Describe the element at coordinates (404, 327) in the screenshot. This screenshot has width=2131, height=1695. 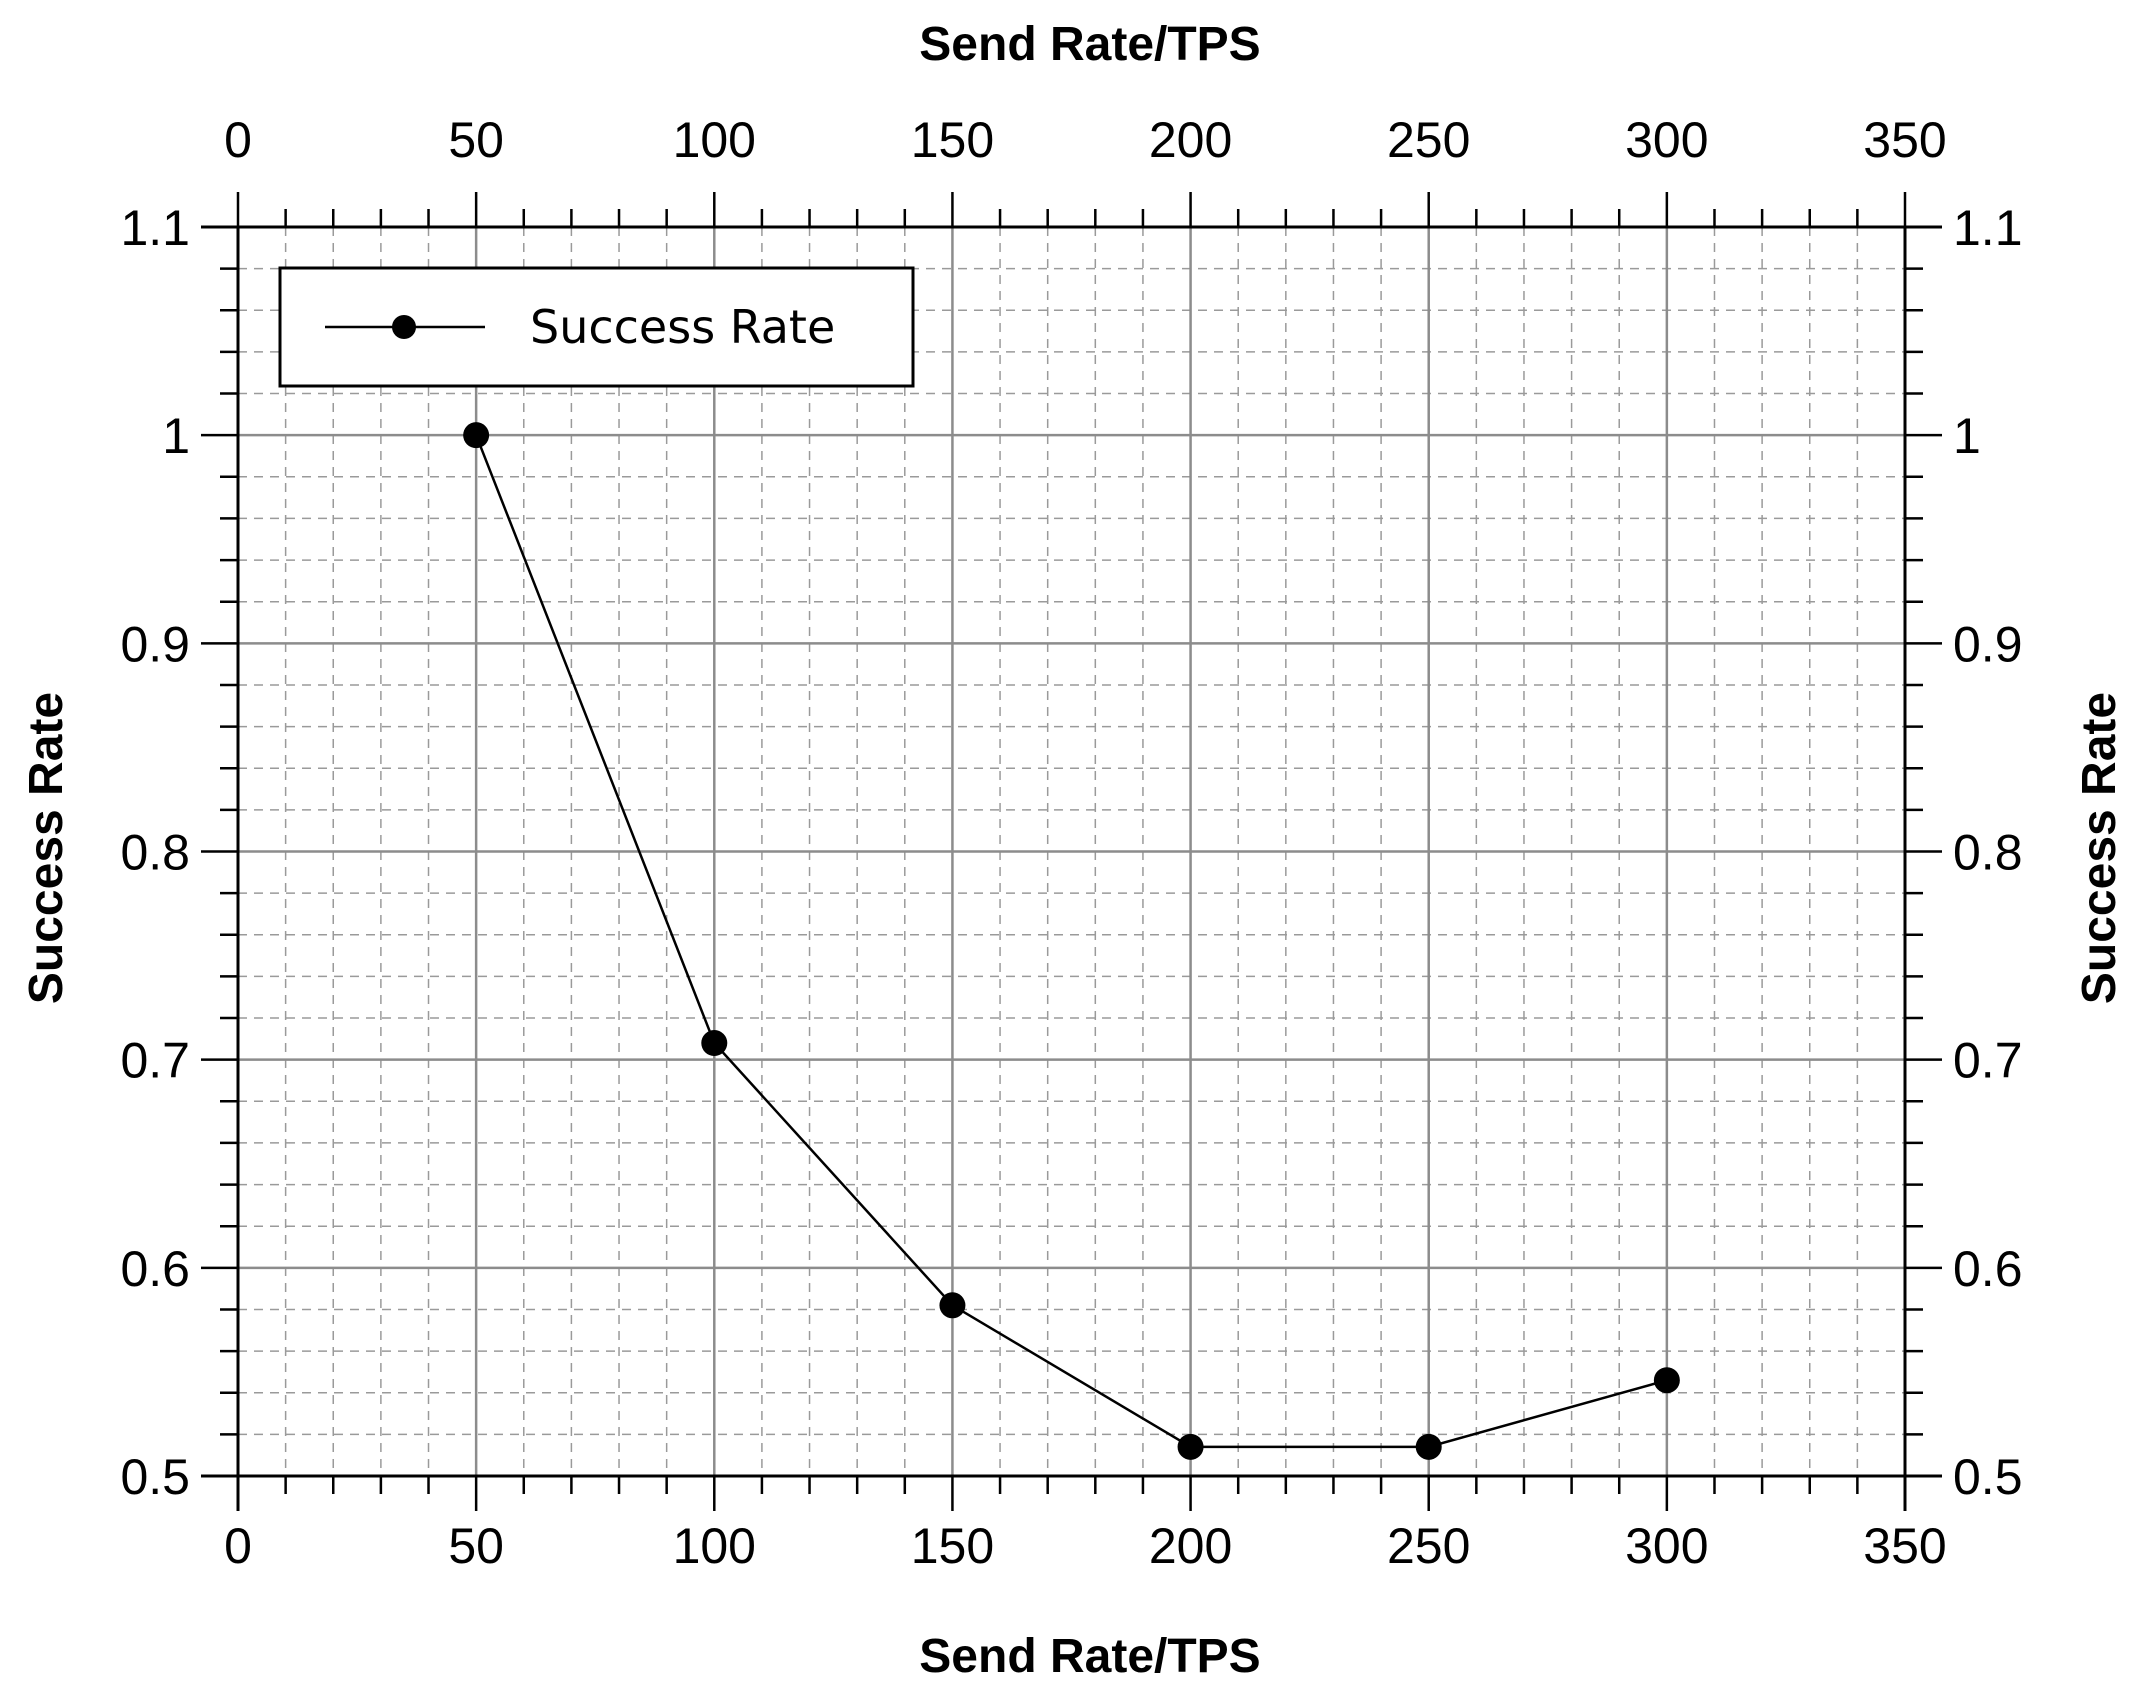
I see `legend-marker-sample` at that location.